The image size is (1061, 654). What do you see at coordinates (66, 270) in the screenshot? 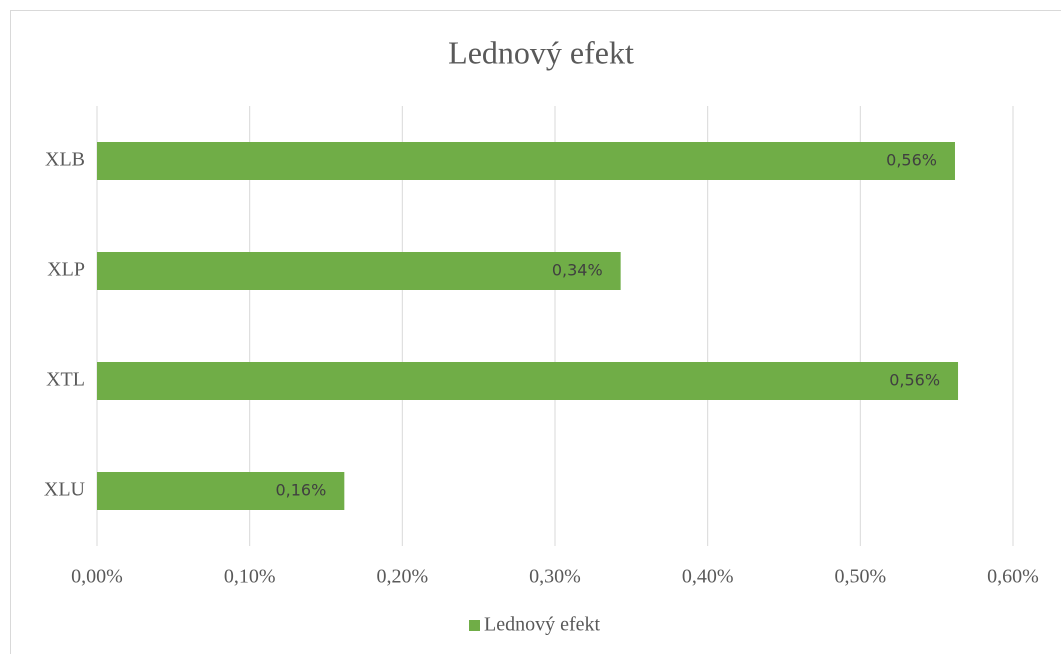
I see `y-tick-label: XLP` at bounding box center [66, 270].